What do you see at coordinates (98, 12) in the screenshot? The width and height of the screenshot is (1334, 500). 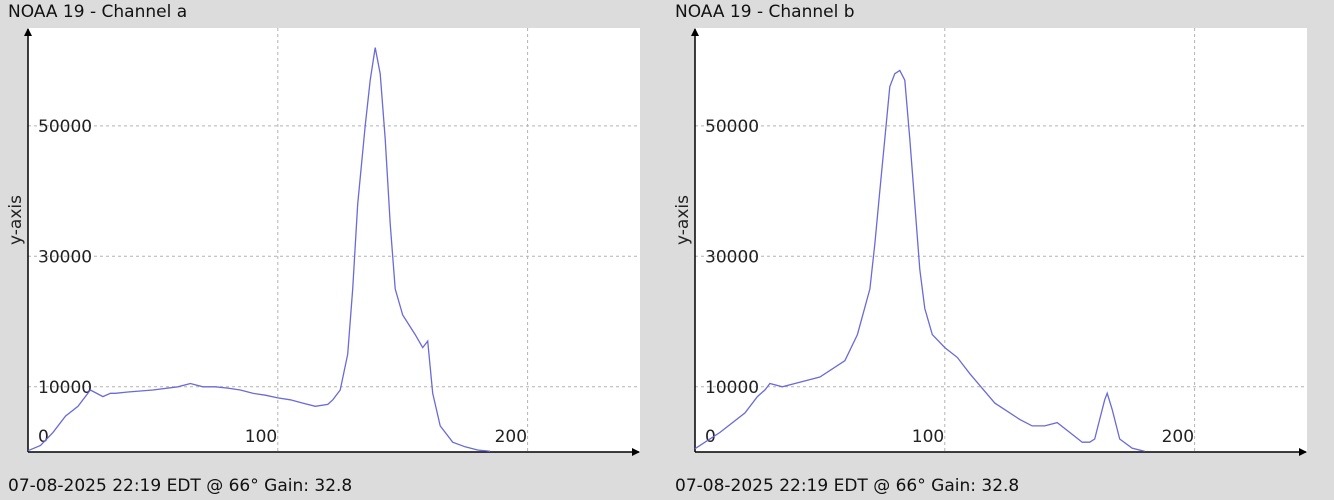 I see `chart-title: NOAA 19 - Channel a` at bounding box center [98, 12].